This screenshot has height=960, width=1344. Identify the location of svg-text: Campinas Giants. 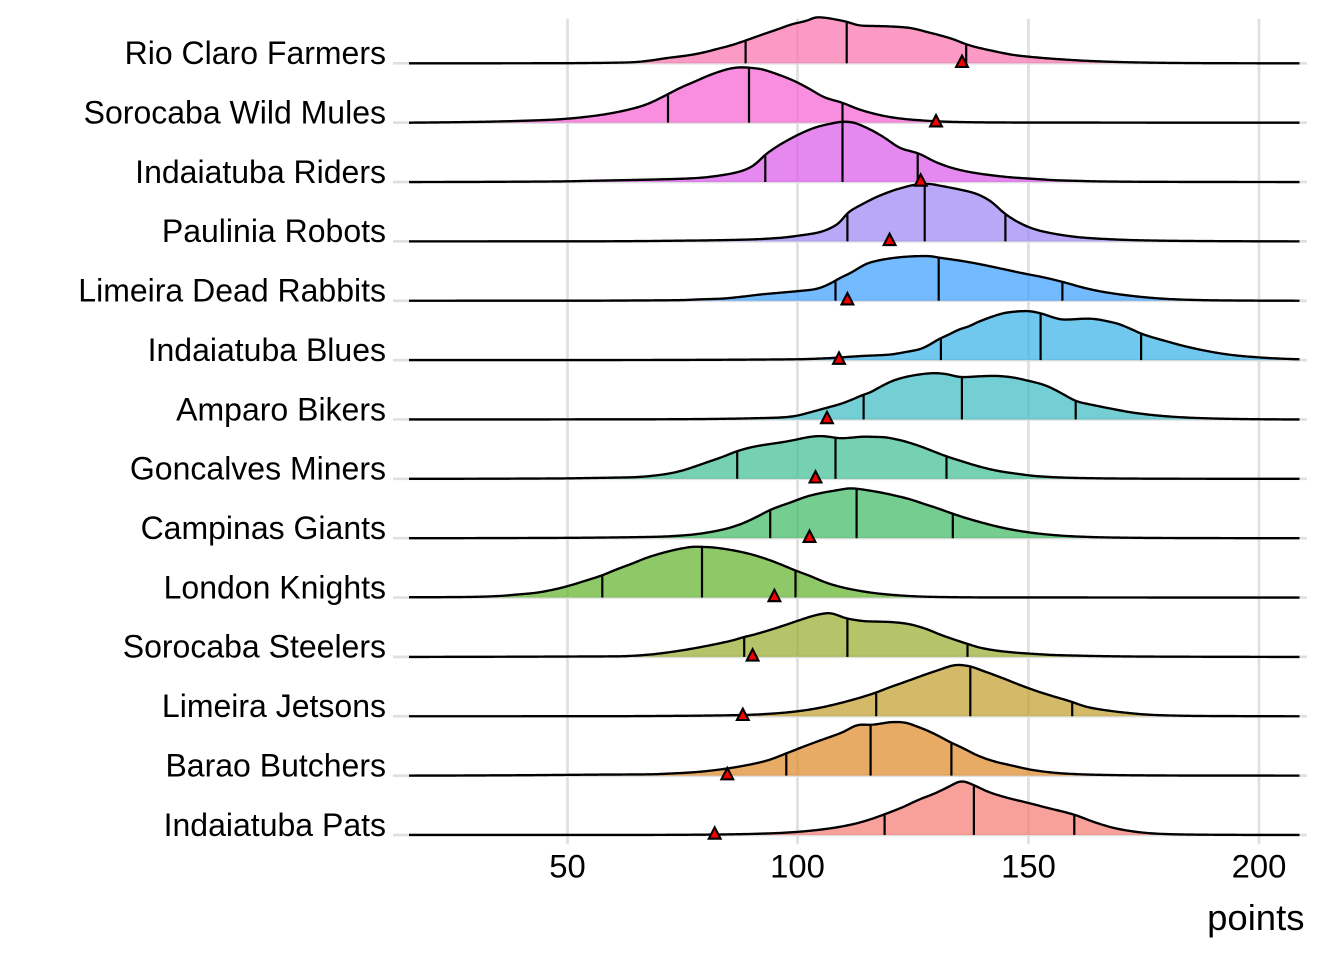
(263, 528).